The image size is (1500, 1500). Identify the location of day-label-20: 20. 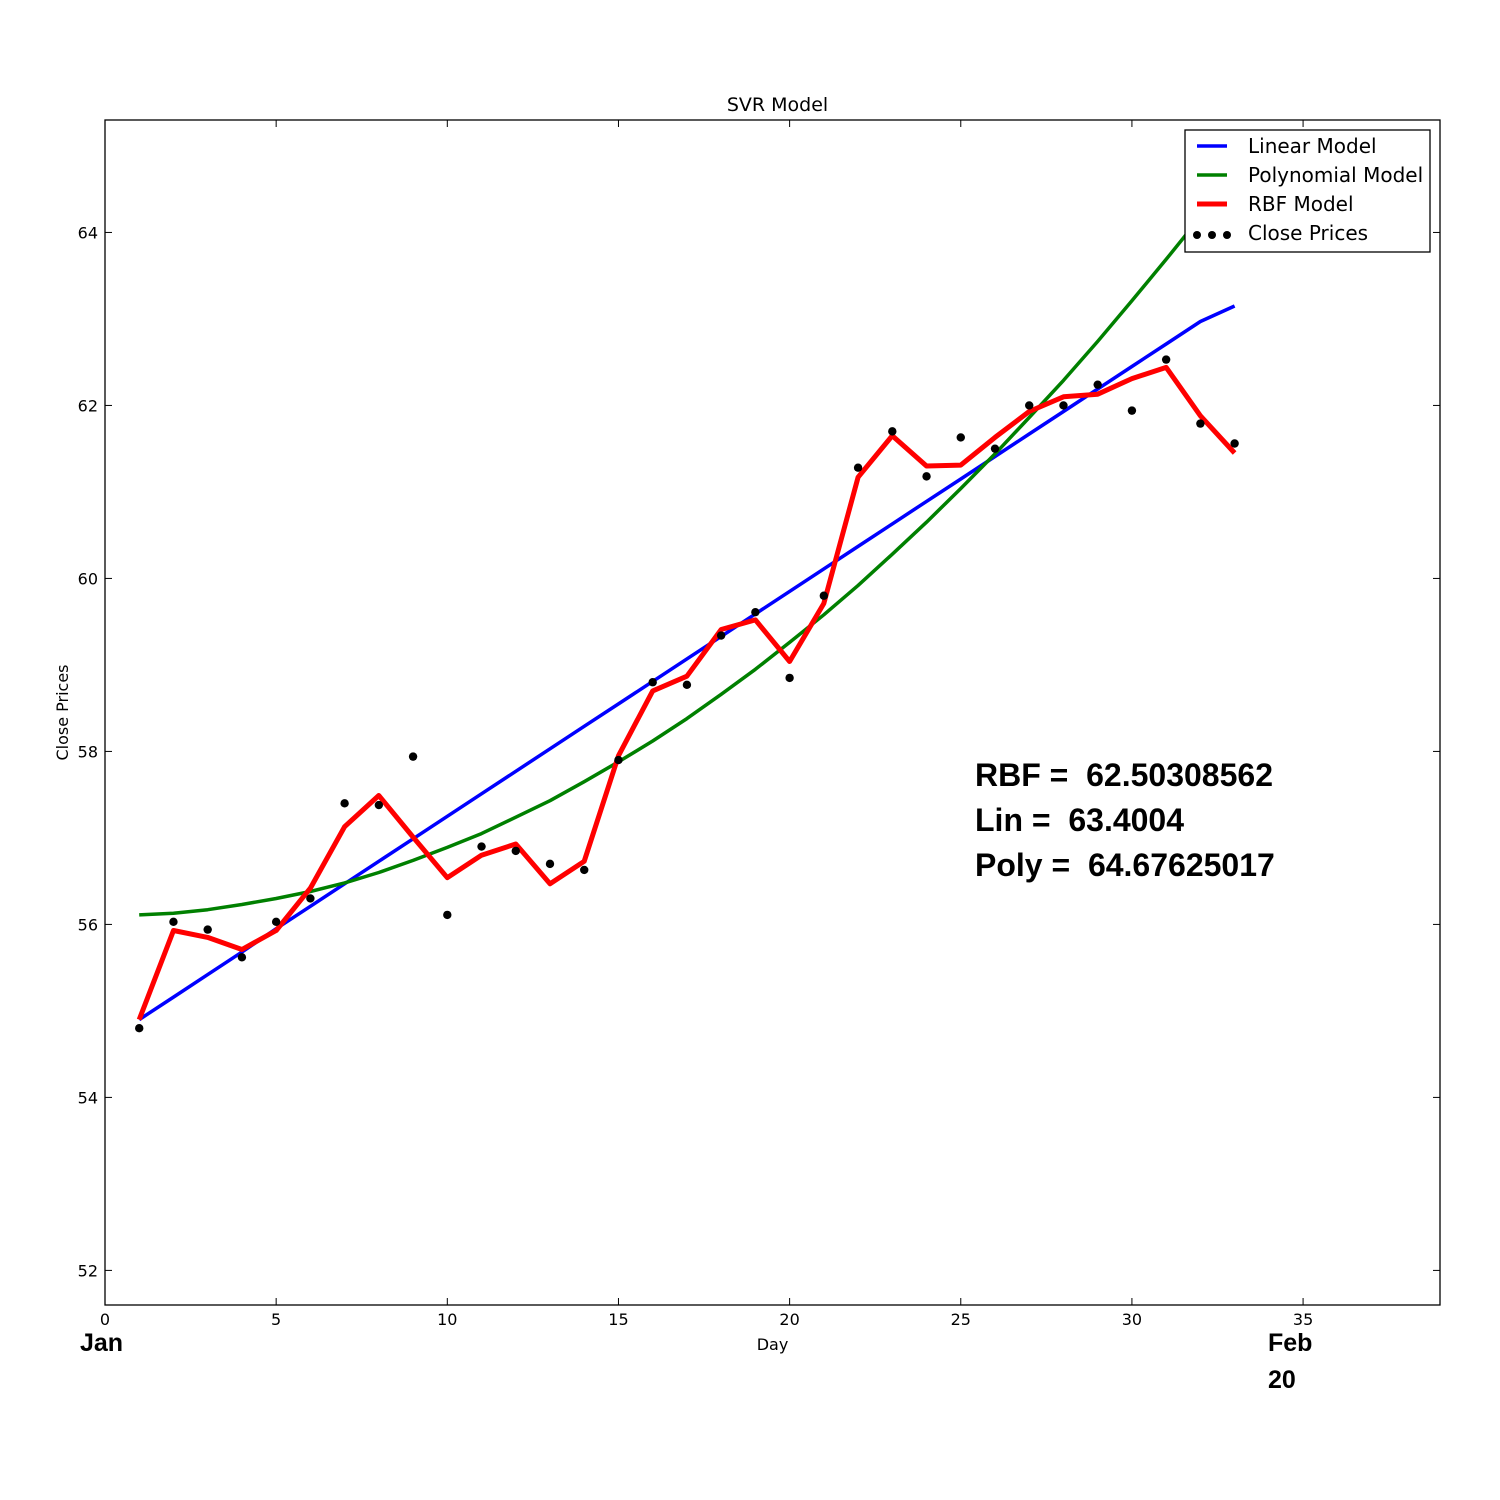
(1282, 1380).